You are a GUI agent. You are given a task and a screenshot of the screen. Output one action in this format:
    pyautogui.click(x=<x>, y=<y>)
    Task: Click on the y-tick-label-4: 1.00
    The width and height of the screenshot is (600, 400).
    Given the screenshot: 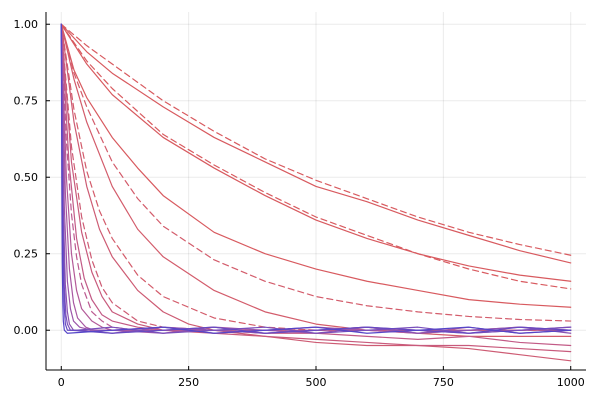 What is the action you would take?
    pyautogui.click(x=26, y=24)
    